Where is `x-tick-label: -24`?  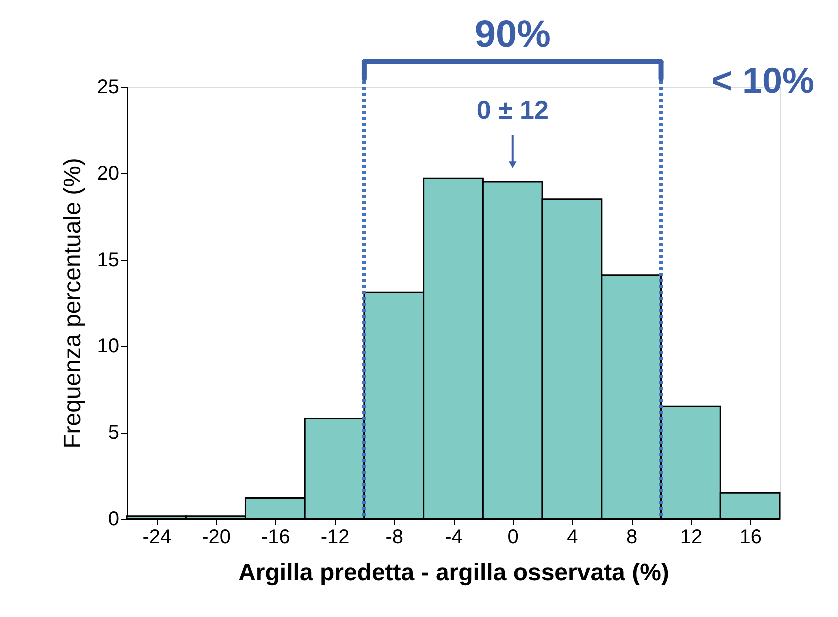 x-tick-label: -24 is located at coordinates (157, 537).